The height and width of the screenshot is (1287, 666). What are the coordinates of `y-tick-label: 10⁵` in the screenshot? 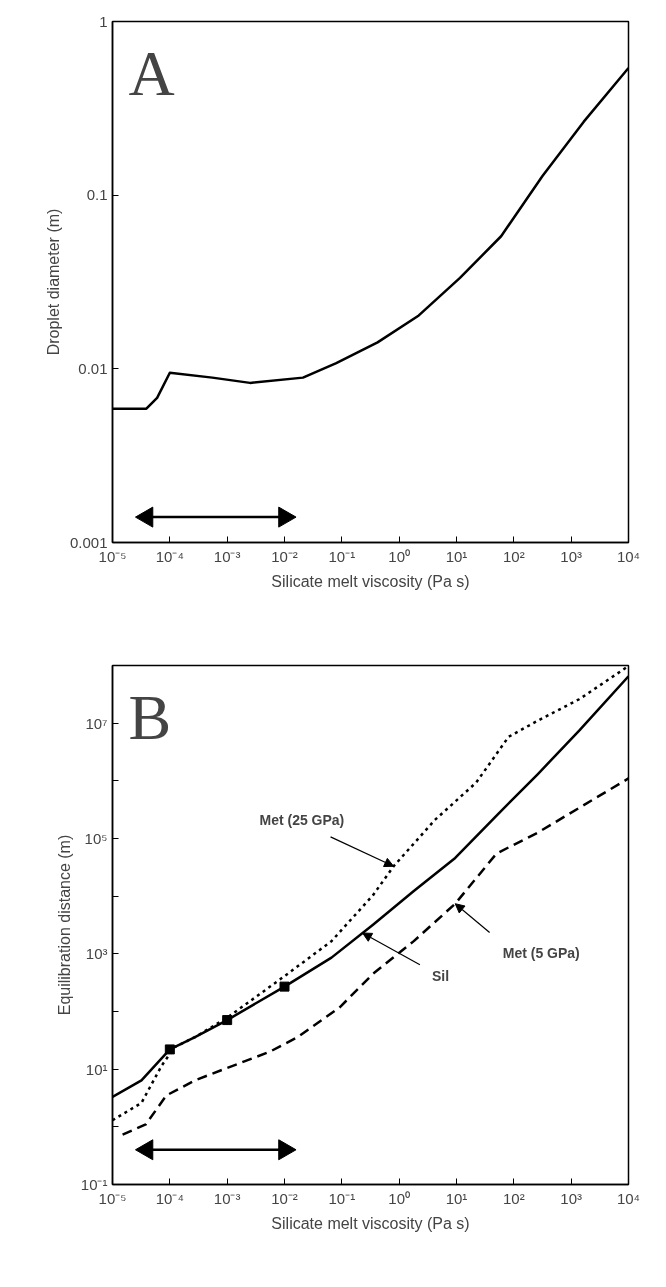 It's located at (96, 838).